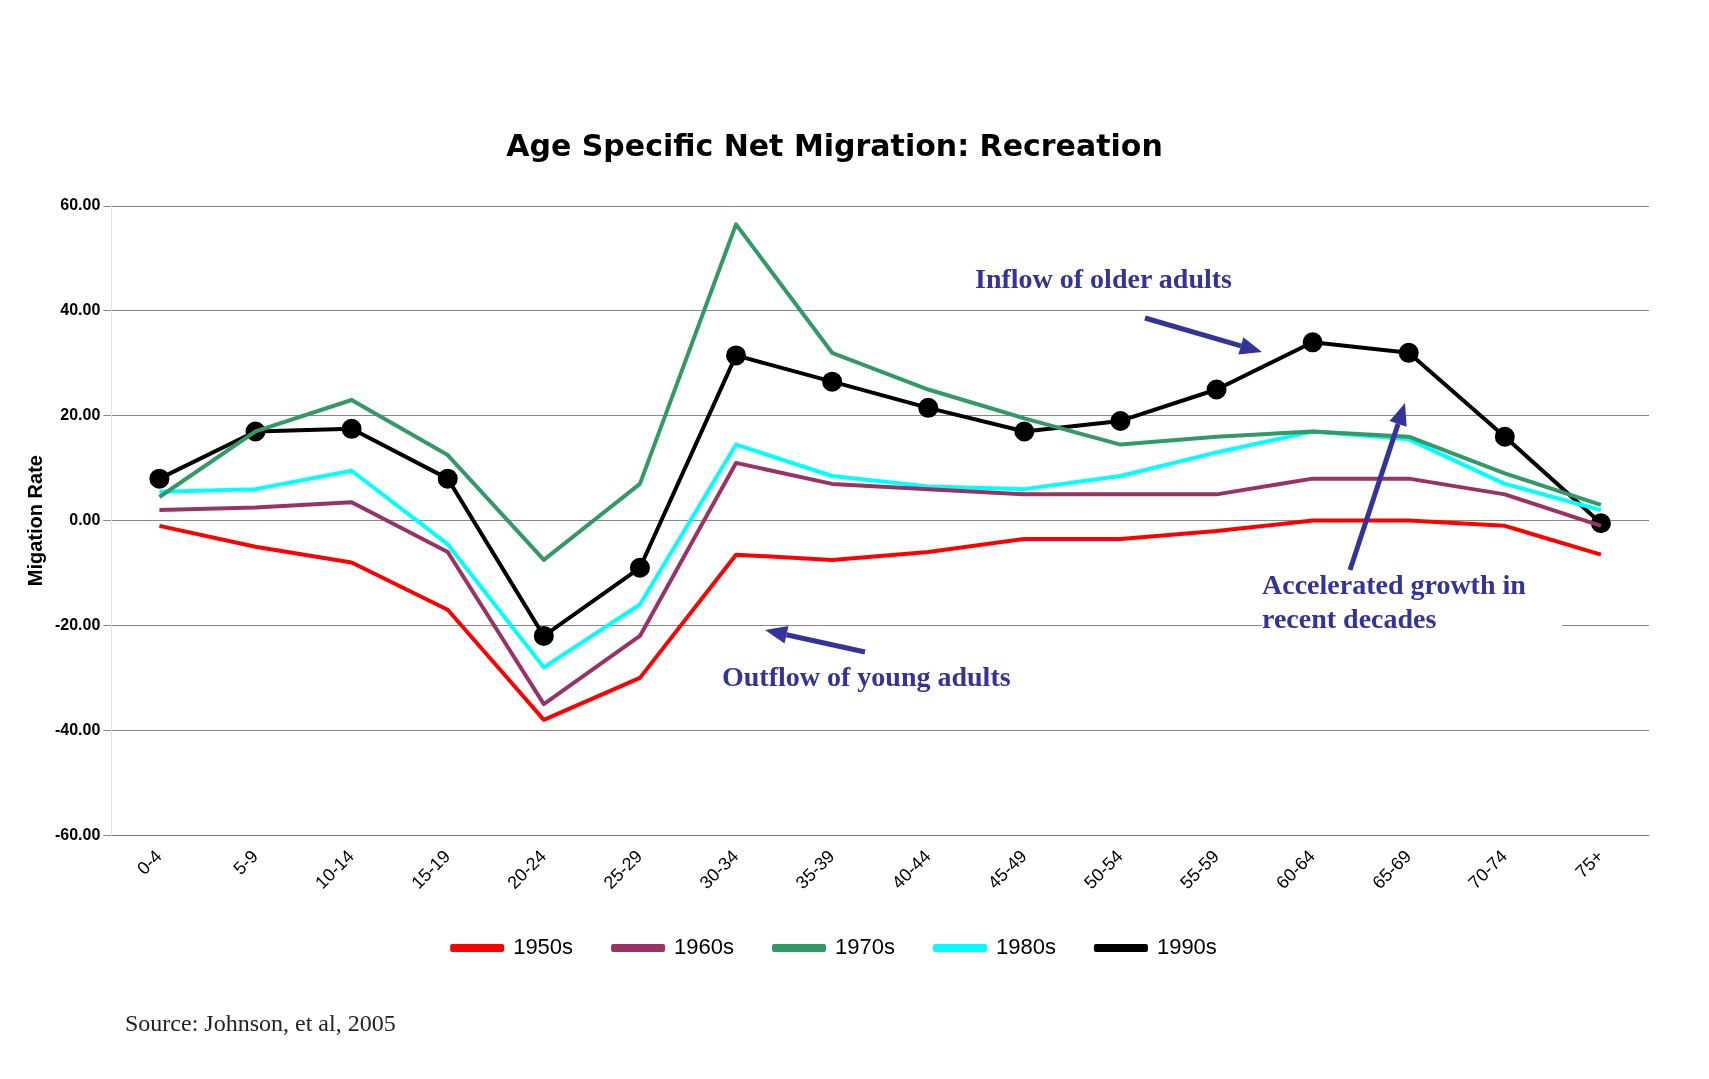  What do you see at coordinates (85, 519) in the screenshot?
I see `y-tick-label: 0.00` at bounding box center [85, 519].